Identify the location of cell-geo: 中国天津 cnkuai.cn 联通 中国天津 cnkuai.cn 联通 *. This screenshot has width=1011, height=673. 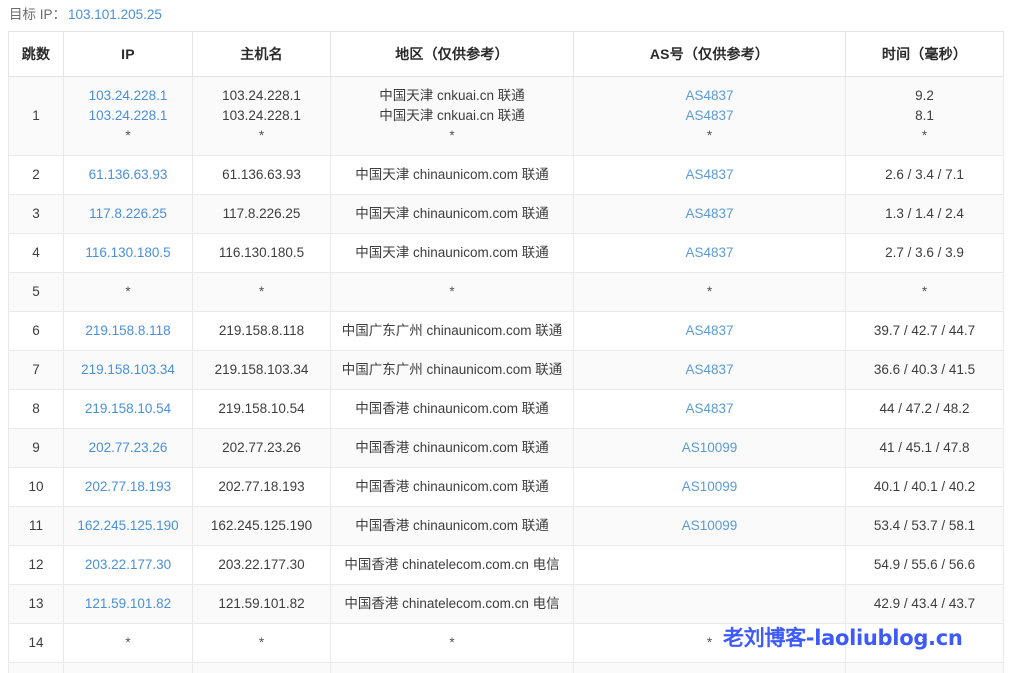
(452, 116).